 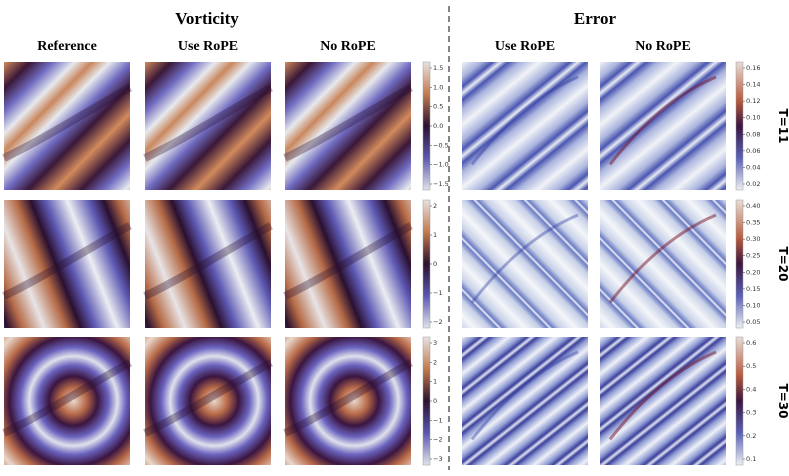 I want to click on colorbar-tick-label: 0.08, so click(x=753, y=134).